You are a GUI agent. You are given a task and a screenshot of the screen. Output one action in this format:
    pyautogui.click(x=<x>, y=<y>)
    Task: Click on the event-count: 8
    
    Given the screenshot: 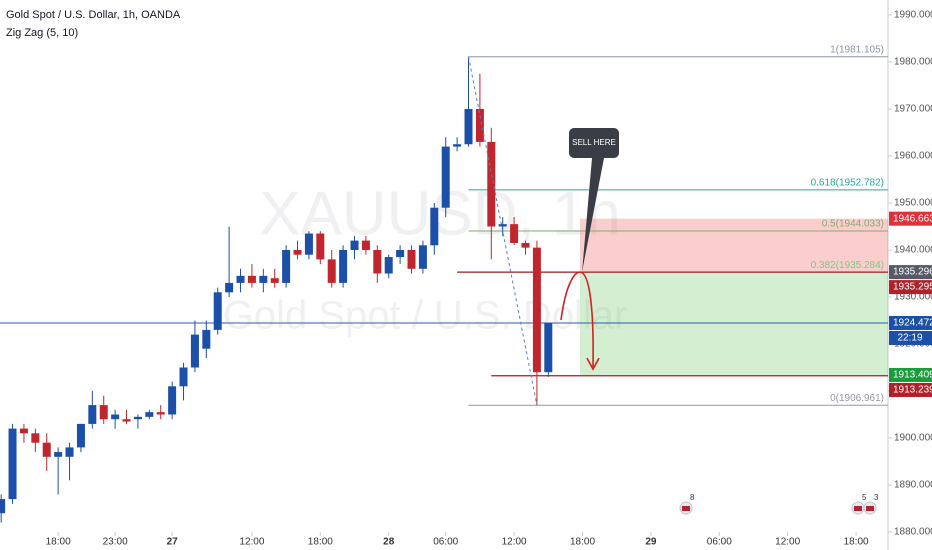 What is the action you would take?
    pyautogui.click(x=692, y=497)
    